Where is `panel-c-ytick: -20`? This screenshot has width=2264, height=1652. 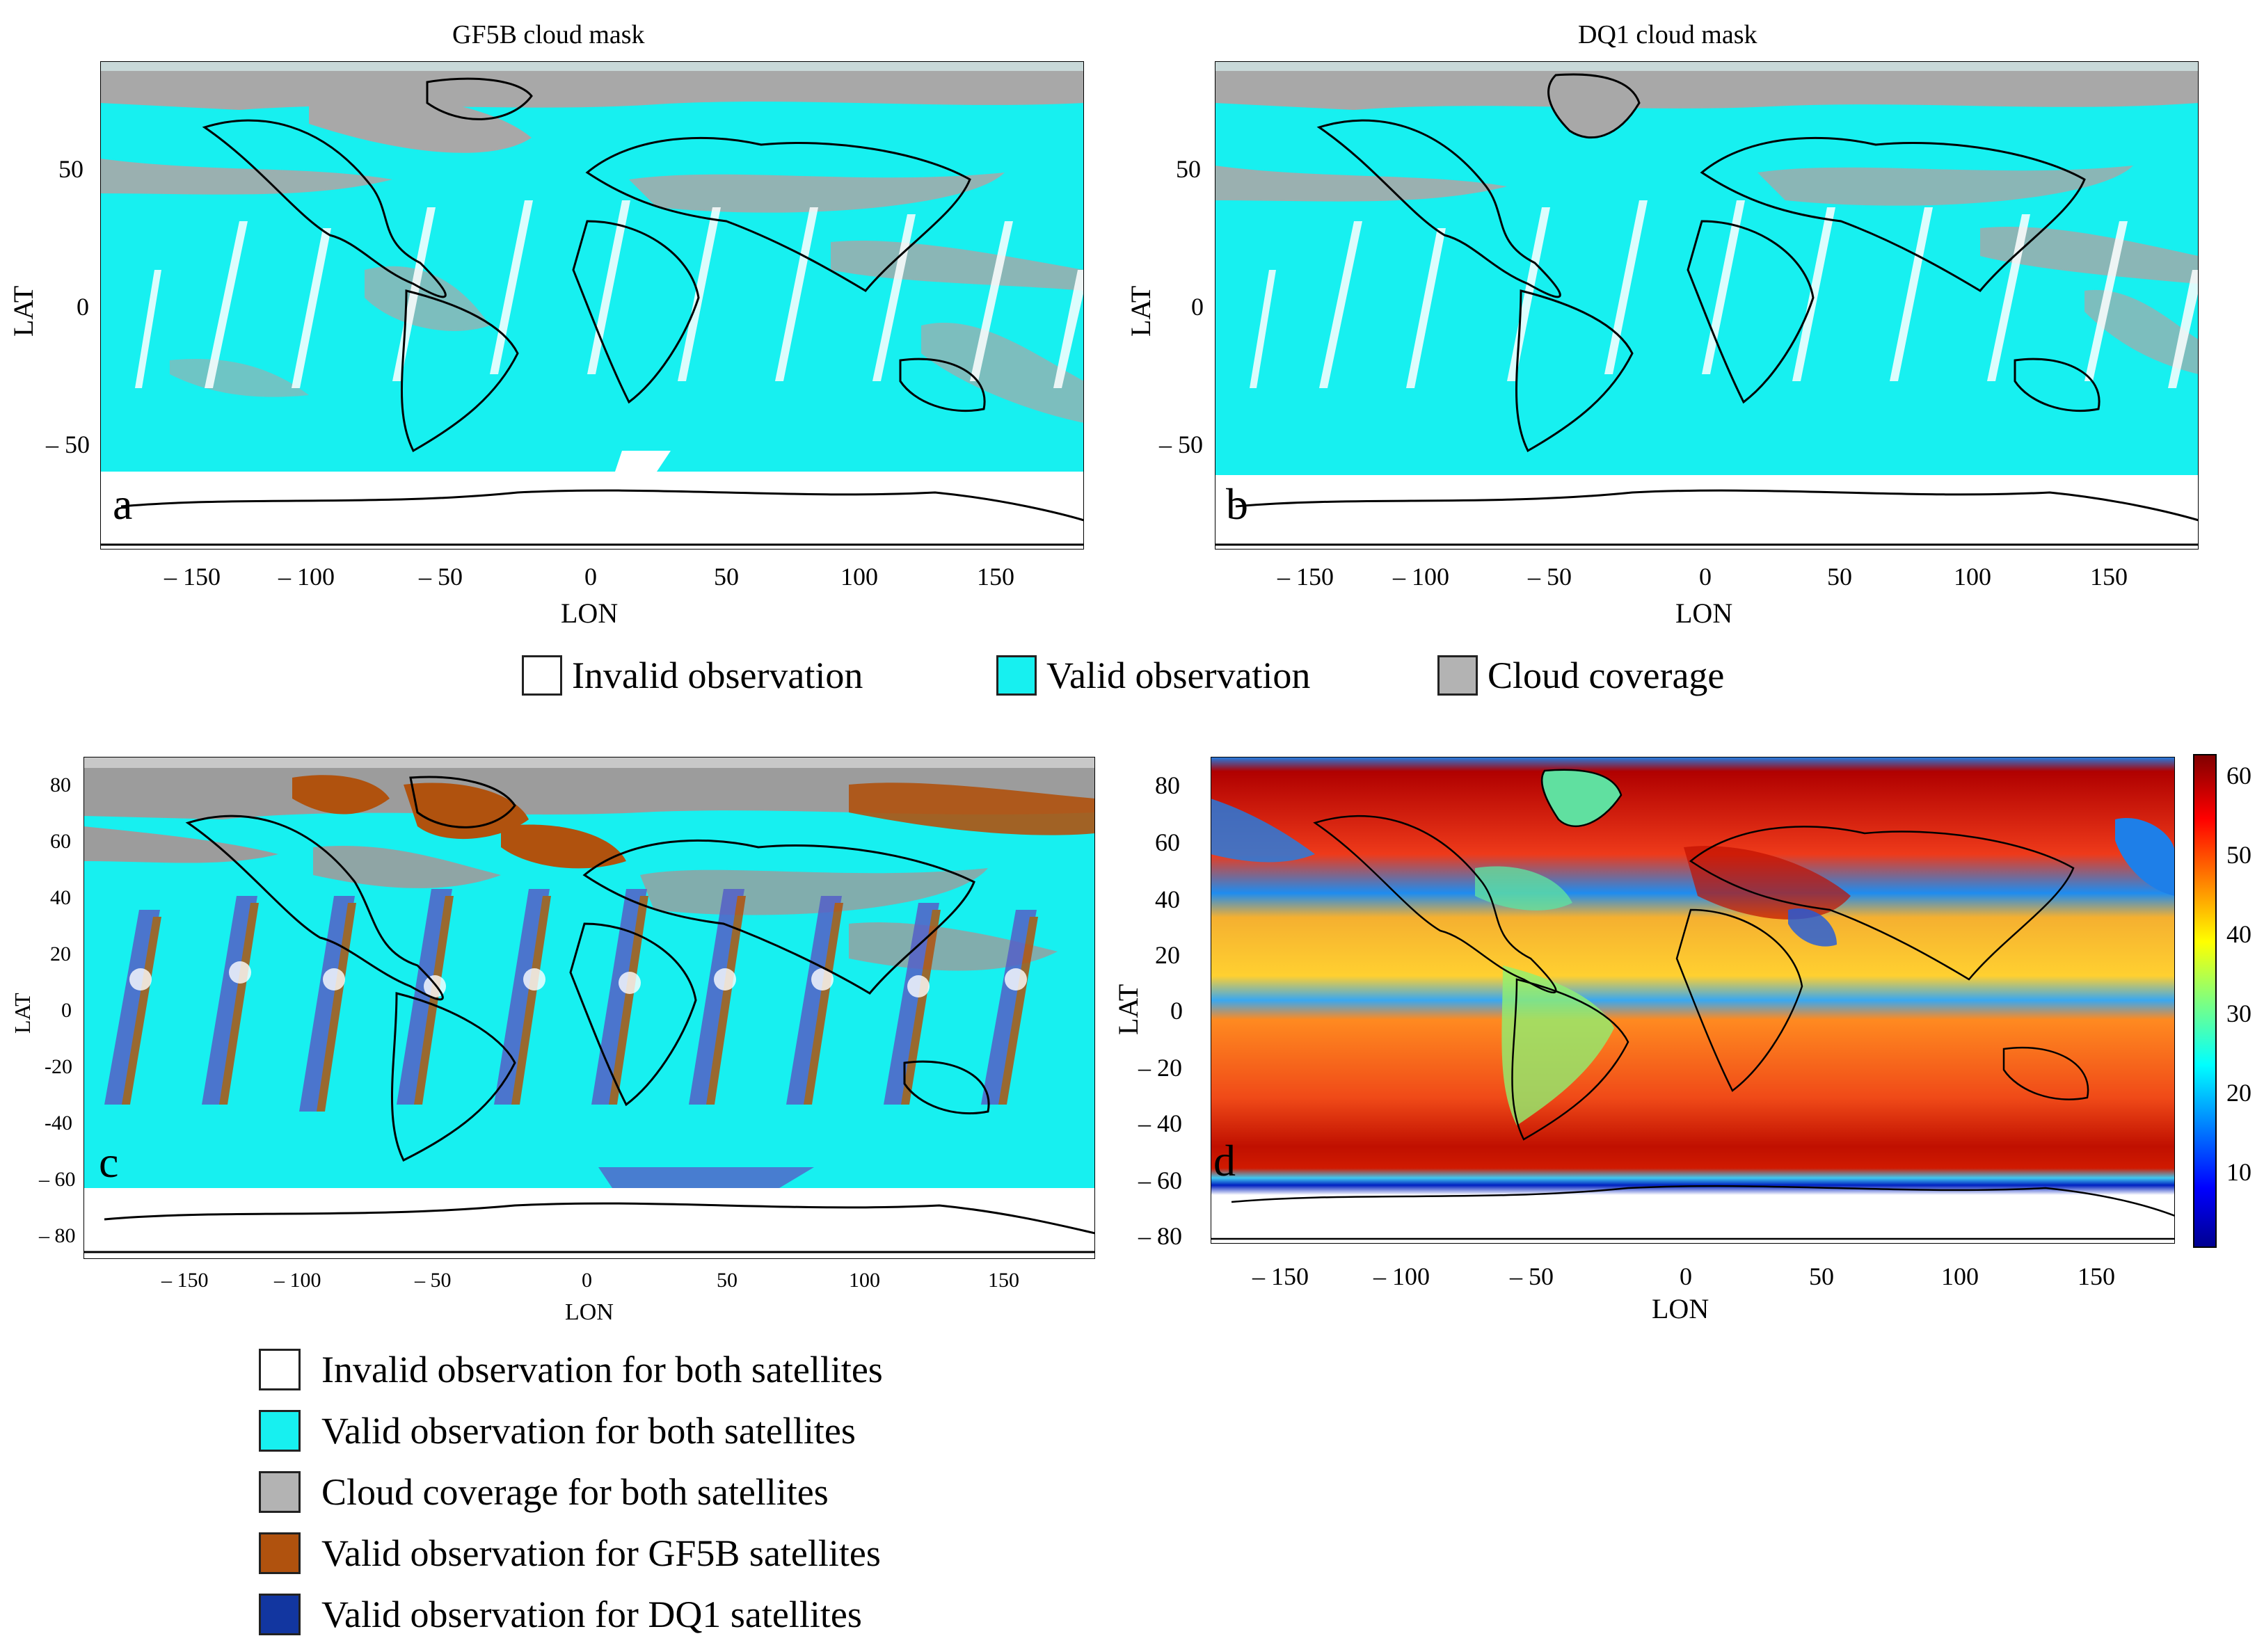 panel-c-ytick: -20 is located at coordinates (58, 1067).